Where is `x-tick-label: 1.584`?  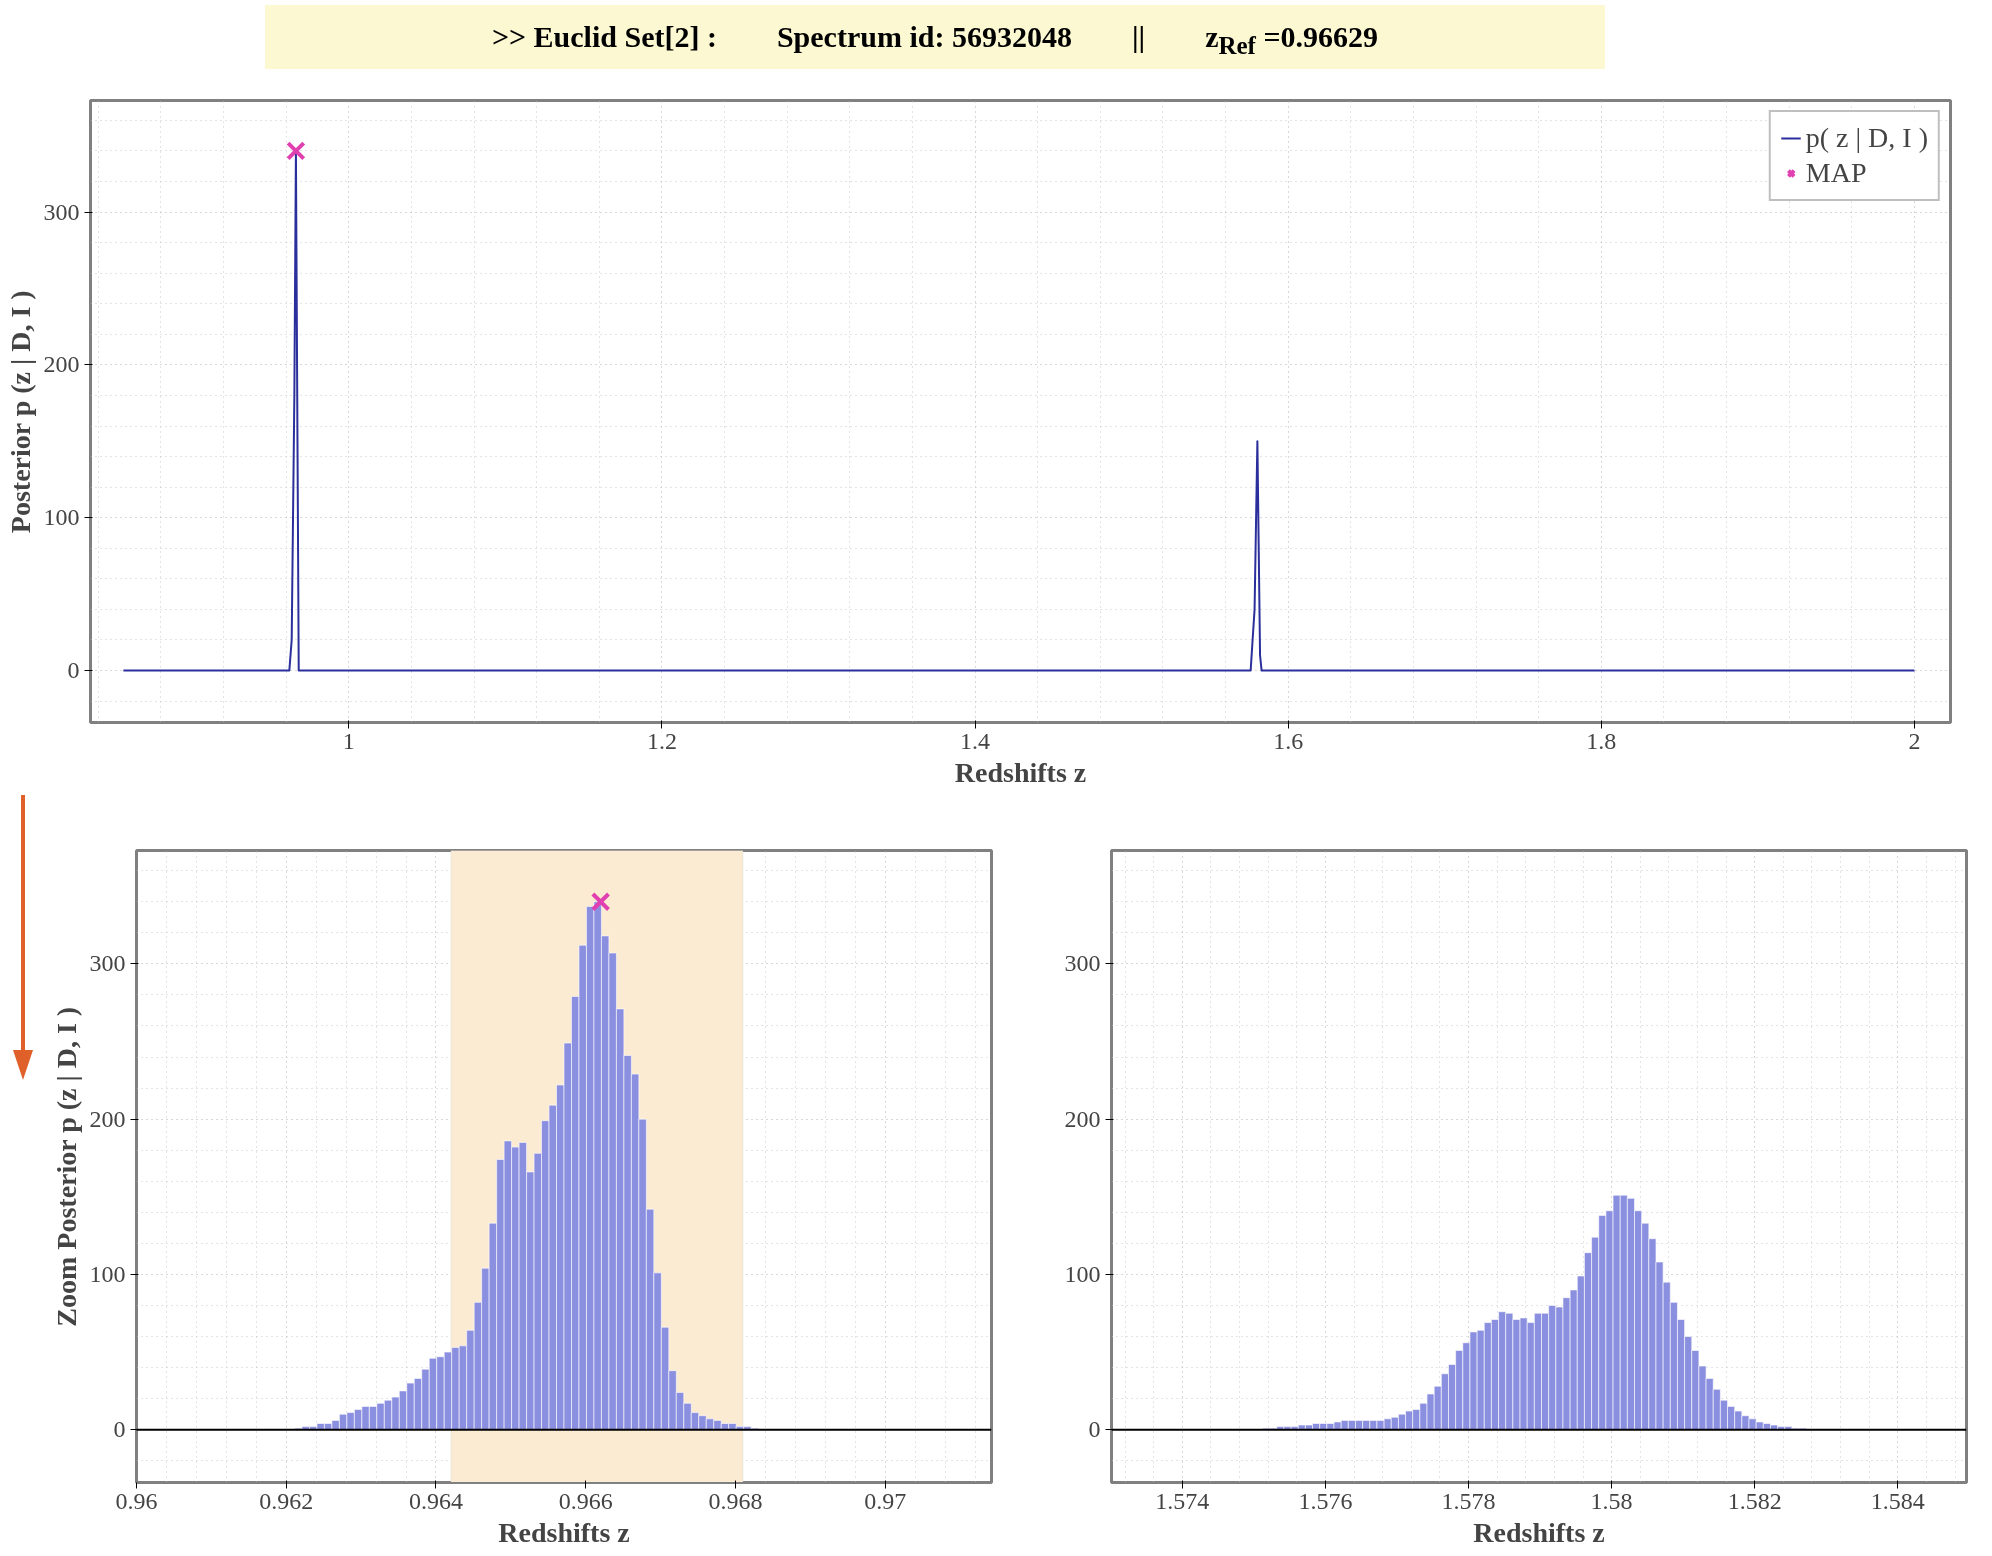
x-tick-label: 1.584 is located at coordinates (1897, 1500).